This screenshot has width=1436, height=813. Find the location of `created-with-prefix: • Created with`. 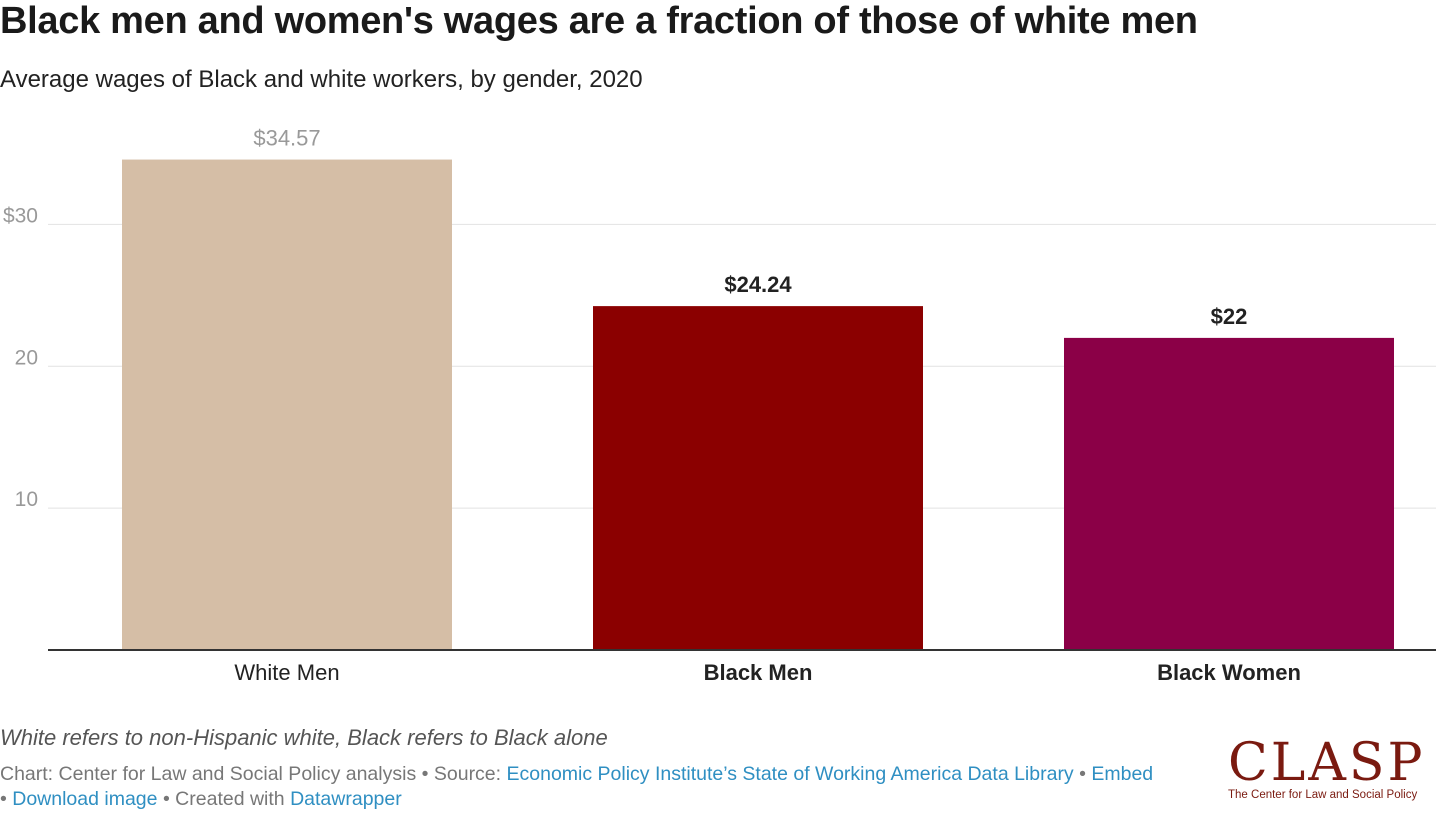

created-with-prefix: • Created with is located at coordinates (223, 799).